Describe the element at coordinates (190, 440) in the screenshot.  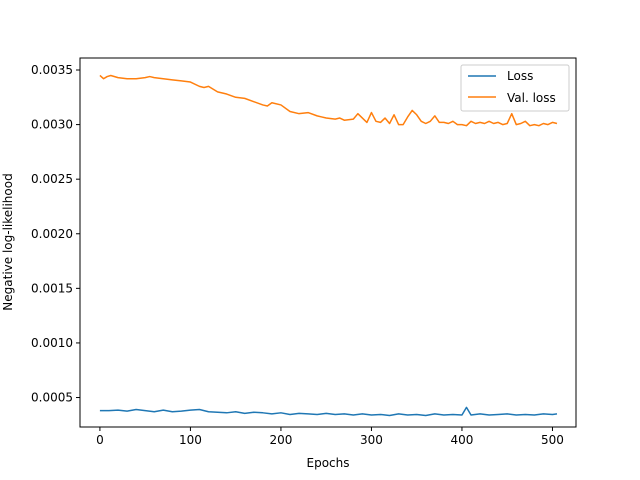
I see `x-tick-label: 100` at that location.